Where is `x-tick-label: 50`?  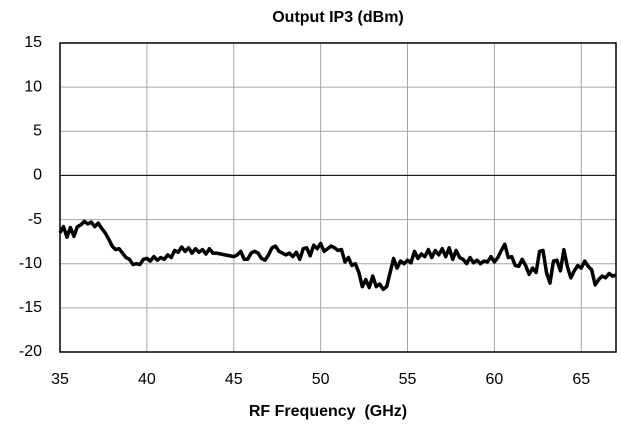
x-tick-label: 50 is located at coordinates (321, 379).